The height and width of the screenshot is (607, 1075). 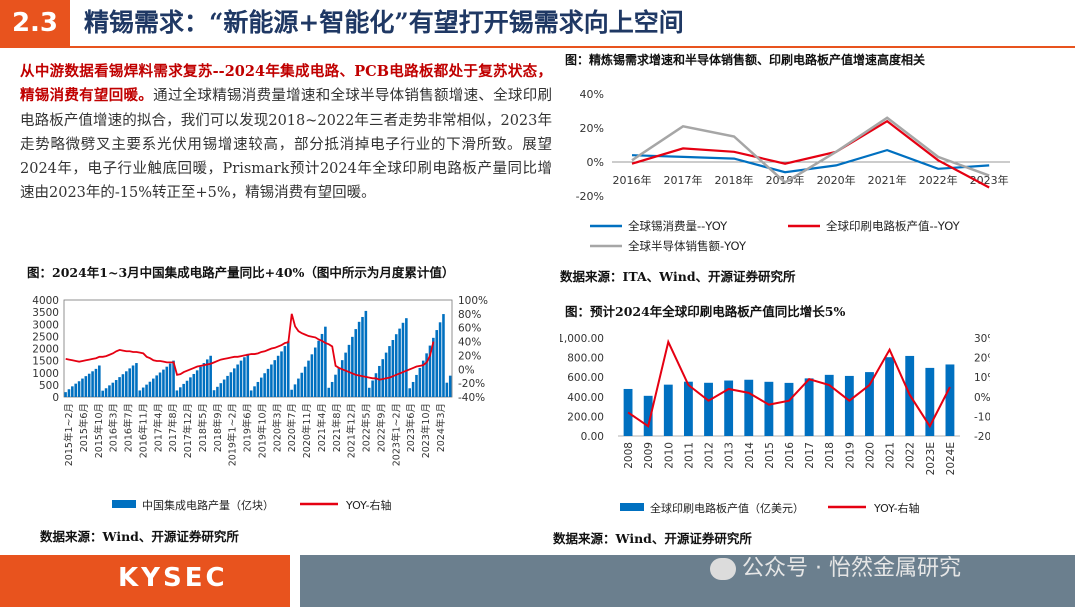 What do you see at coordinates (592, 437) in the screenshot?
I see `left-tick-label: 0.00` at bounding box center [592, 437].